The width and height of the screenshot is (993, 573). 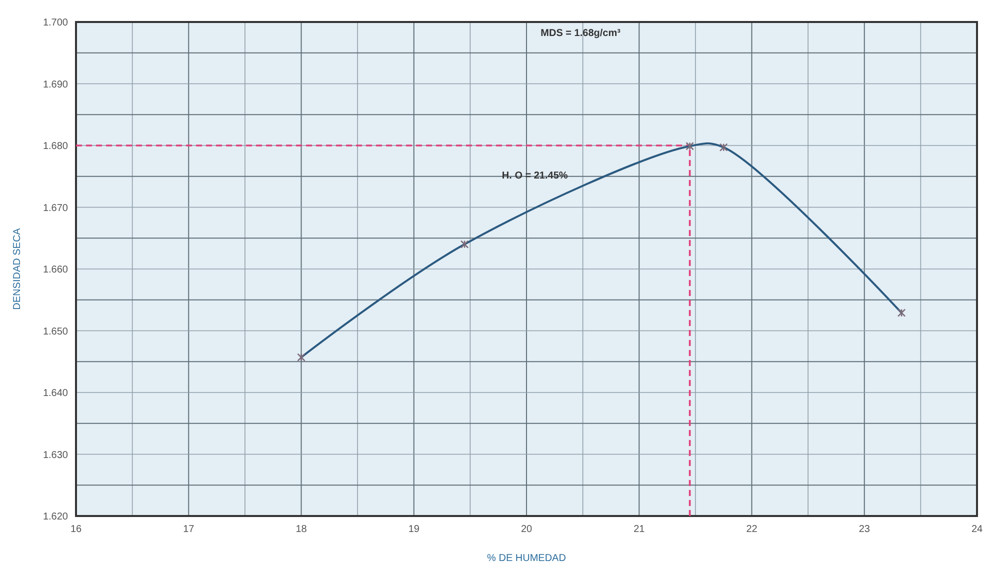 I want to click on y-tick-label: 1.660, so click(x=55, y=270).